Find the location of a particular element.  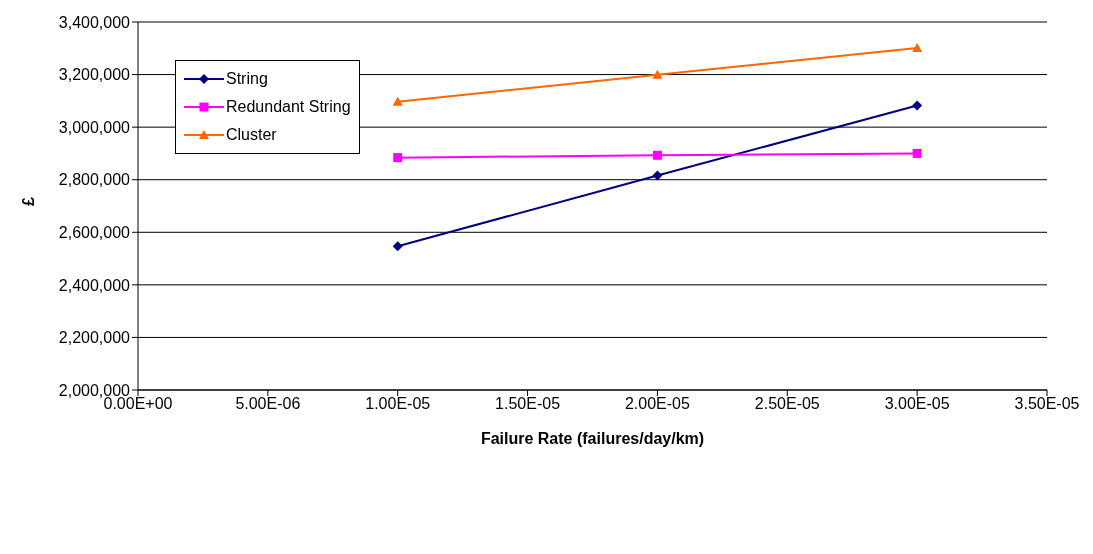

y-axis-title: £ is located at coordinates (28, 201).